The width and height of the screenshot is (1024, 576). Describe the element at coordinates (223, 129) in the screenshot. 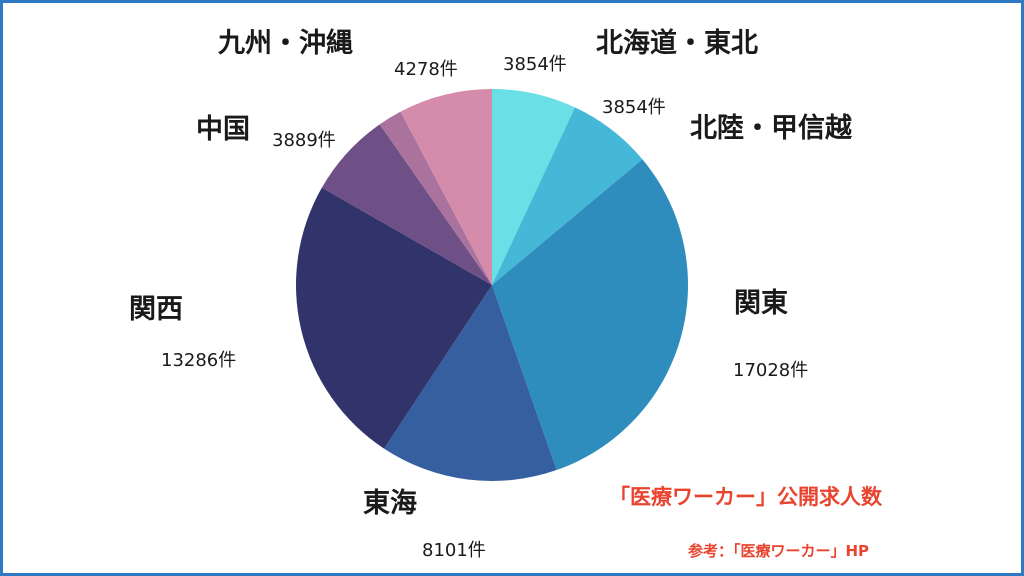

I see `region-label-chugoku: 中国` at that location.